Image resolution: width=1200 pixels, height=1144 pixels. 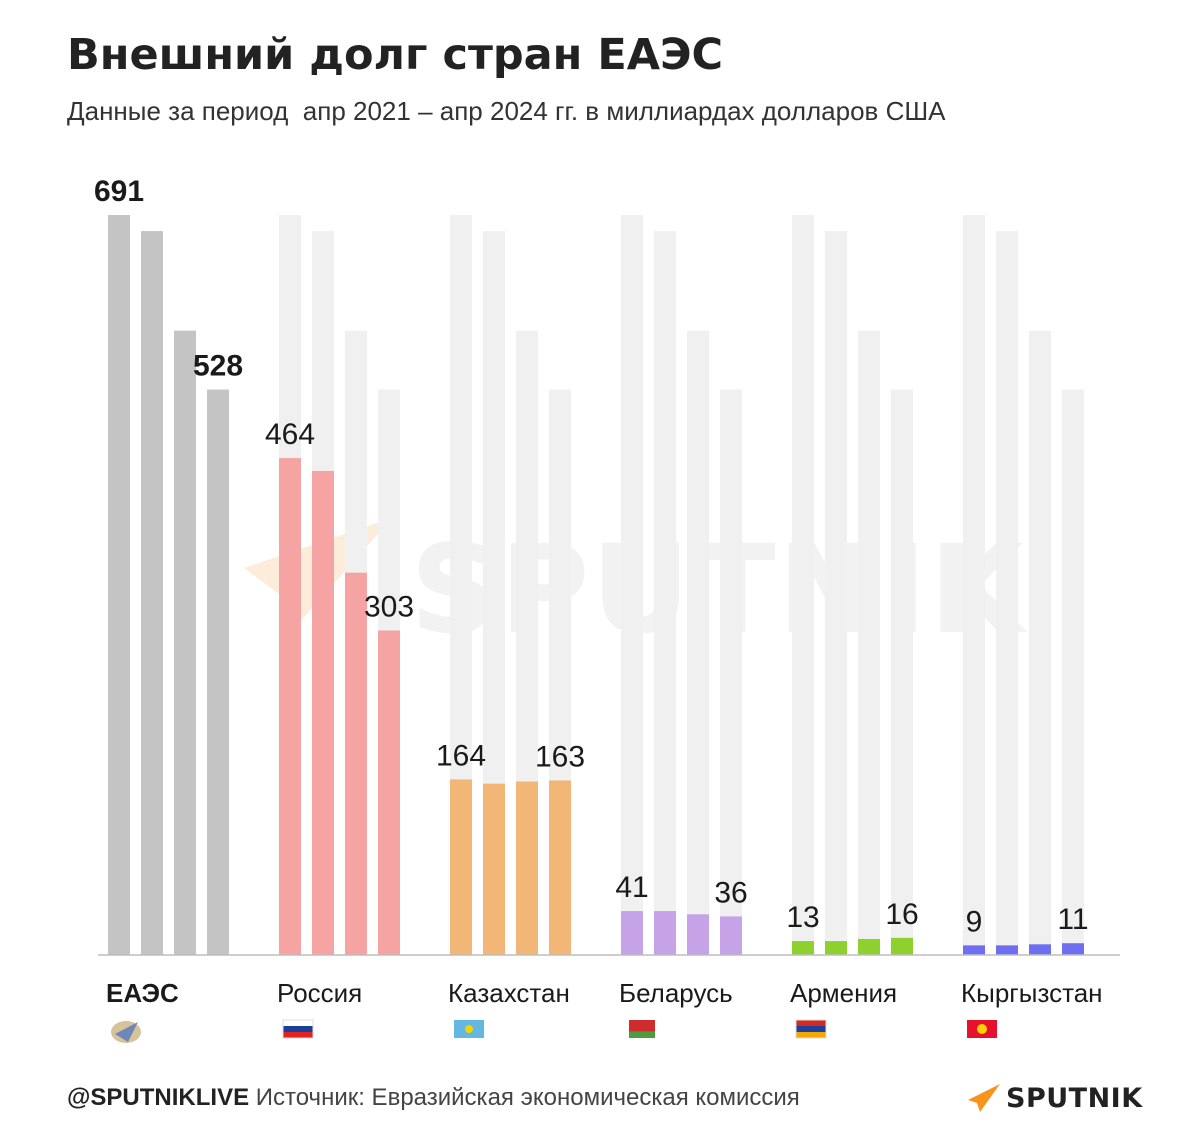 What do you see at coordinates (802, 917) in the screenshot?
I see `group-4-value-label-0: 13` at bounding box center [802, 917].